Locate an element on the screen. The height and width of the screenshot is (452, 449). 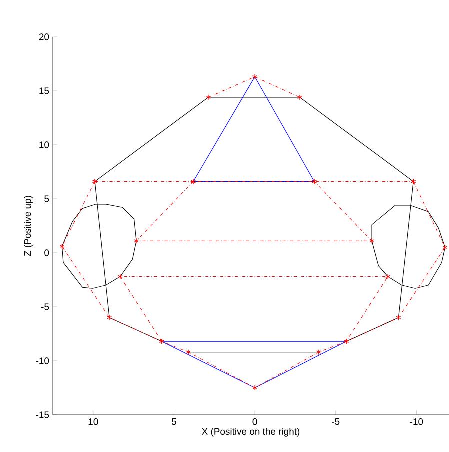
x-axis-title: X (Positive on the right) is located at coordinates (251, 432).